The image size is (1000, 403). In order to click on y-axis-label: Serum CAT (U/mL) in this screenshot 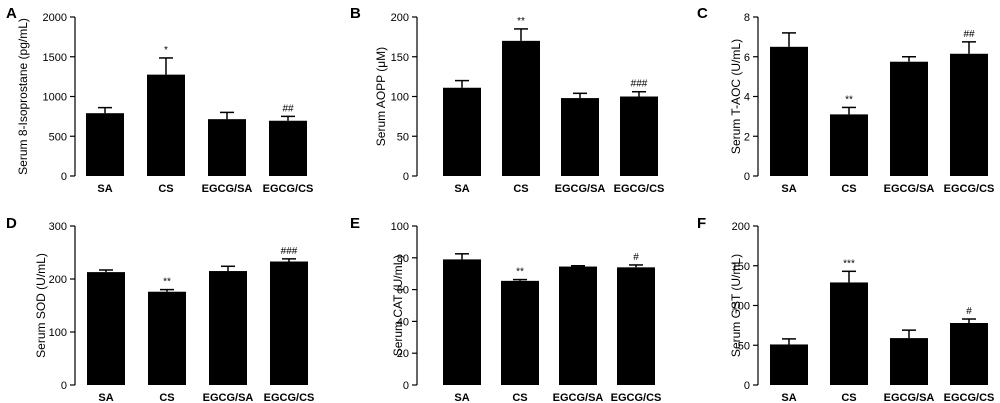, I will do `click(398, 306)`.